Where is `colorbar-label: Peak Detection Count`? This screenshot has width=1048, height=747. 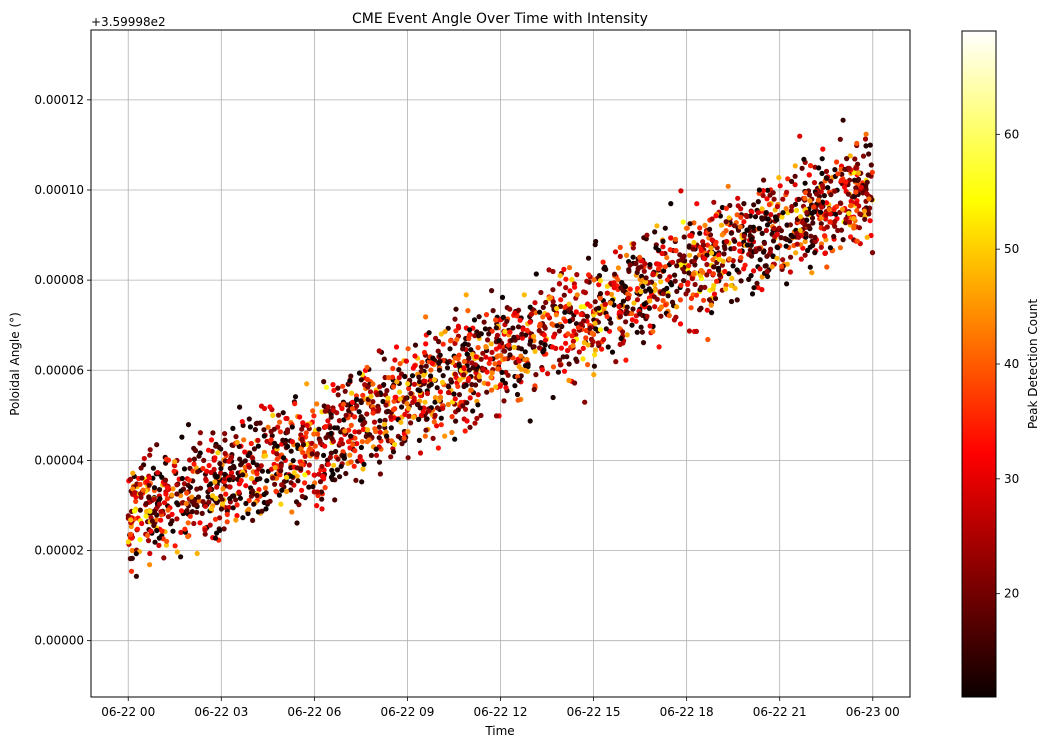
colorbar-label: Peak Detection Count is located at coordinates (1033, 364).